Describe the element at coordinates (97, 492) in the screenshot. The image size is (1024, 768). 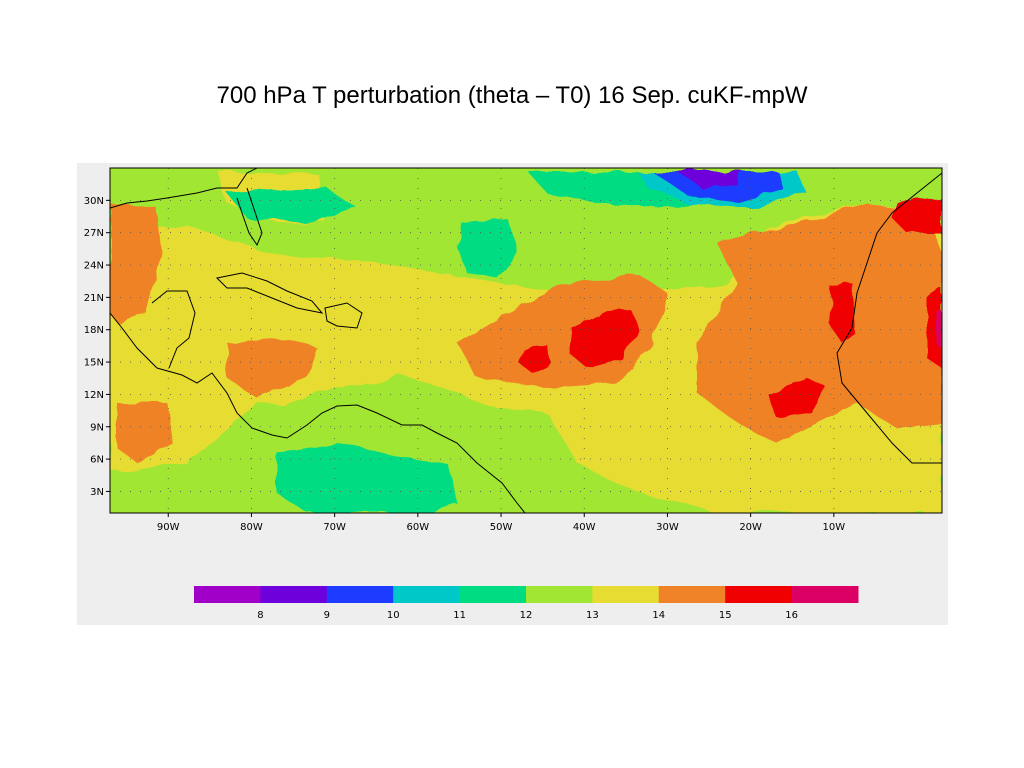
I see `lat-label: 3N` at that location.